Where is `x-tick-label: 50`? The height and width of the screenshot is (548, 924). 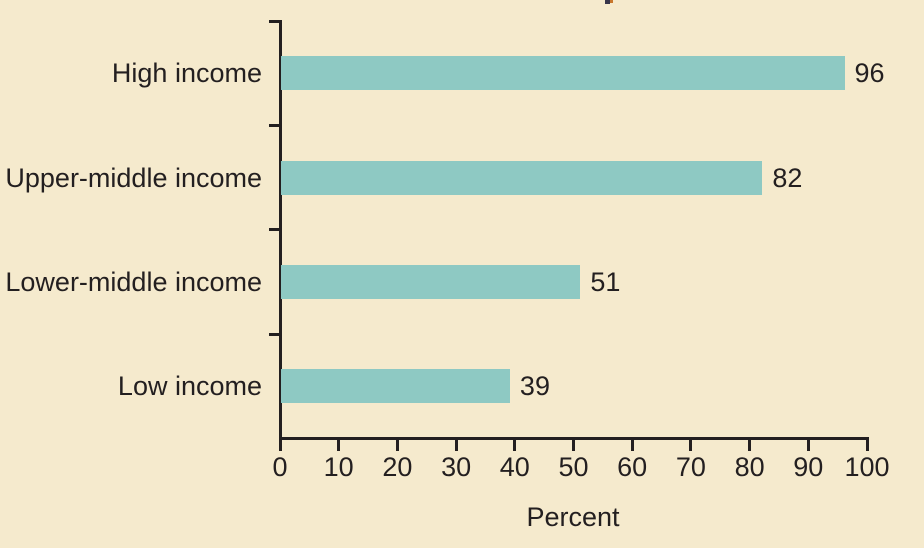 x-tick-label: 50 is located at coordinates (573, 467).